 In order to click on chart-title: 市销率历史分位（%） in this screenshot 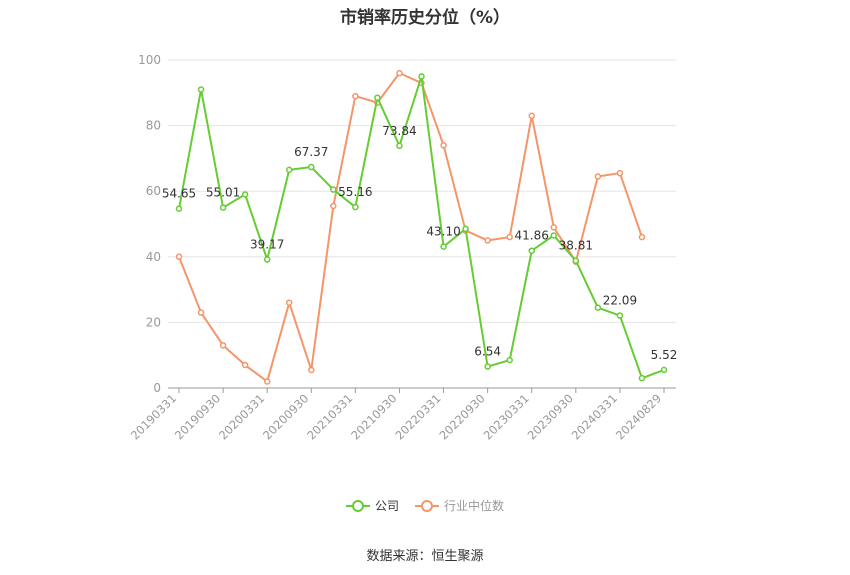, I will do `click(425, 18)`.